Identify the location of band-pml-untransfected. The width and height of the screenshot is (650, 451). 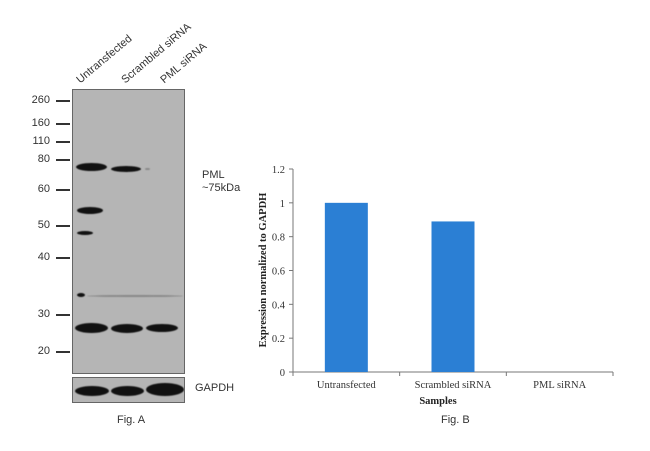
(91, 167).